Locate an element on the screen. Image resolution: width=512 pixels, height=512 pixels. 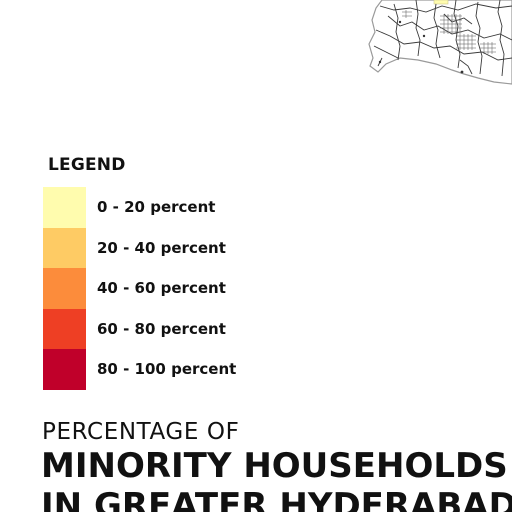
street-grid is located at coordinates (449, 32).